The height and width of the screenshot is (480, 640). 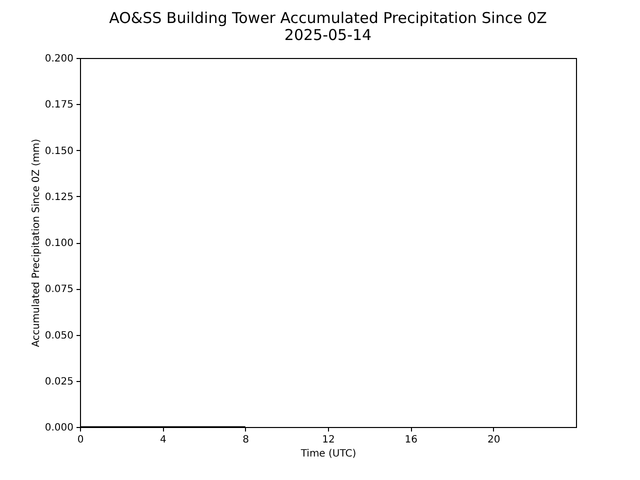 I want to click on y-tick-label: 0.175, so click(x=59, y=105).